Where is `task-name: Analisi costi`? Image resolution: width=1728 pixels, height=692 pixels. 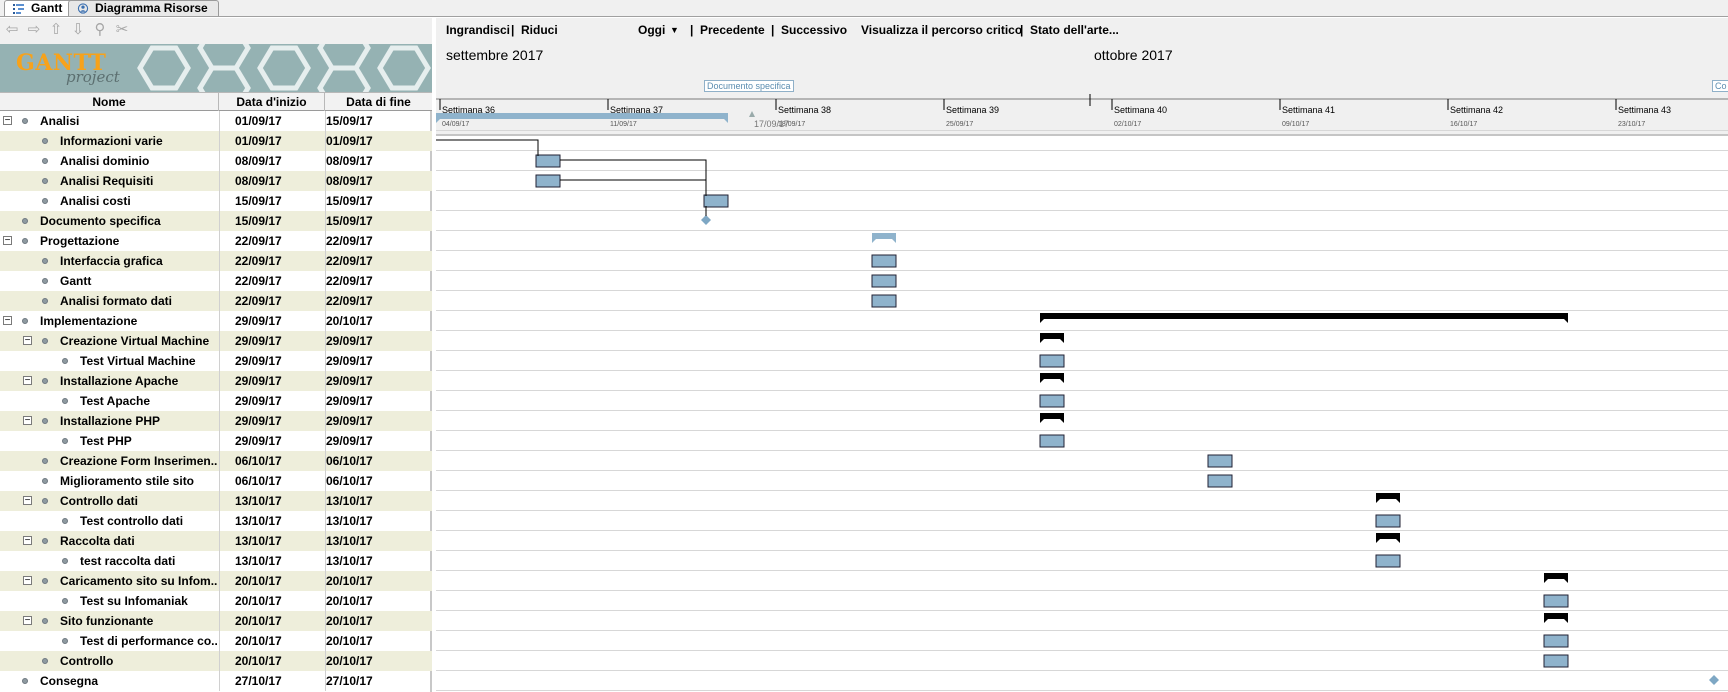 task-name: Analisi costi is located at coordinates (95, 201).